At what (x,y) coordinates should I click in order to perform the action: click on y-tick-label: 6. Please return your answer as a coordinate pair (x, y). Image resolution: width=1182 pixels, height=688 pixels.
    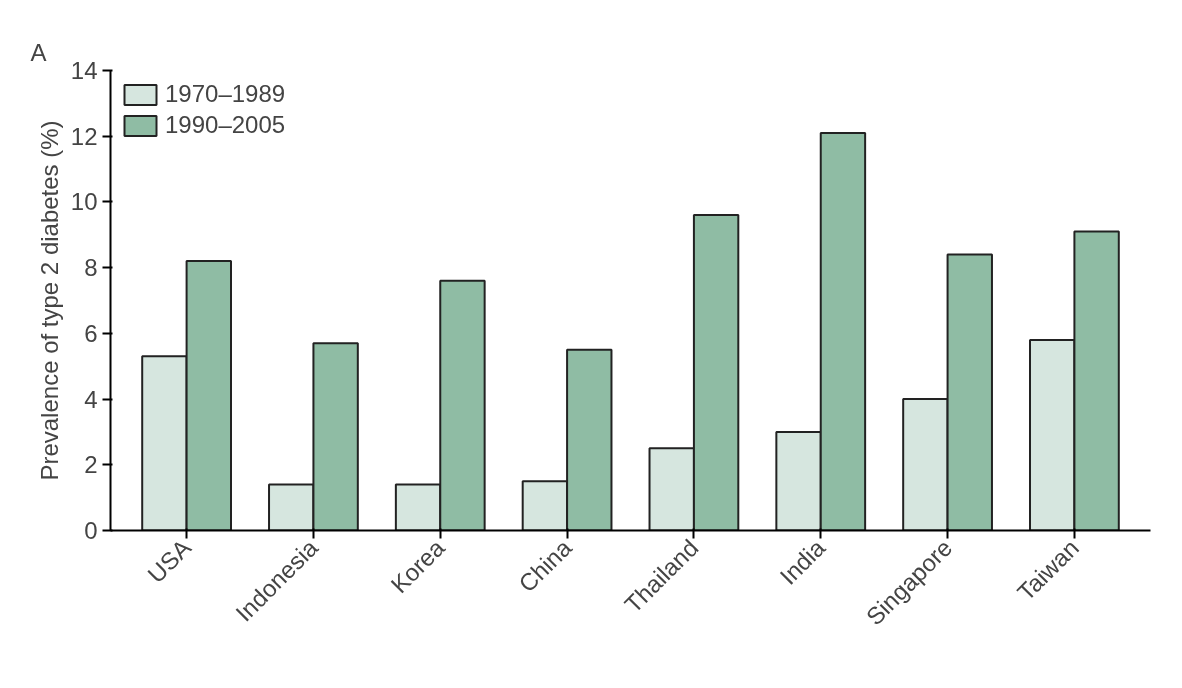
    Looking at the image, I should click on (91, 333).